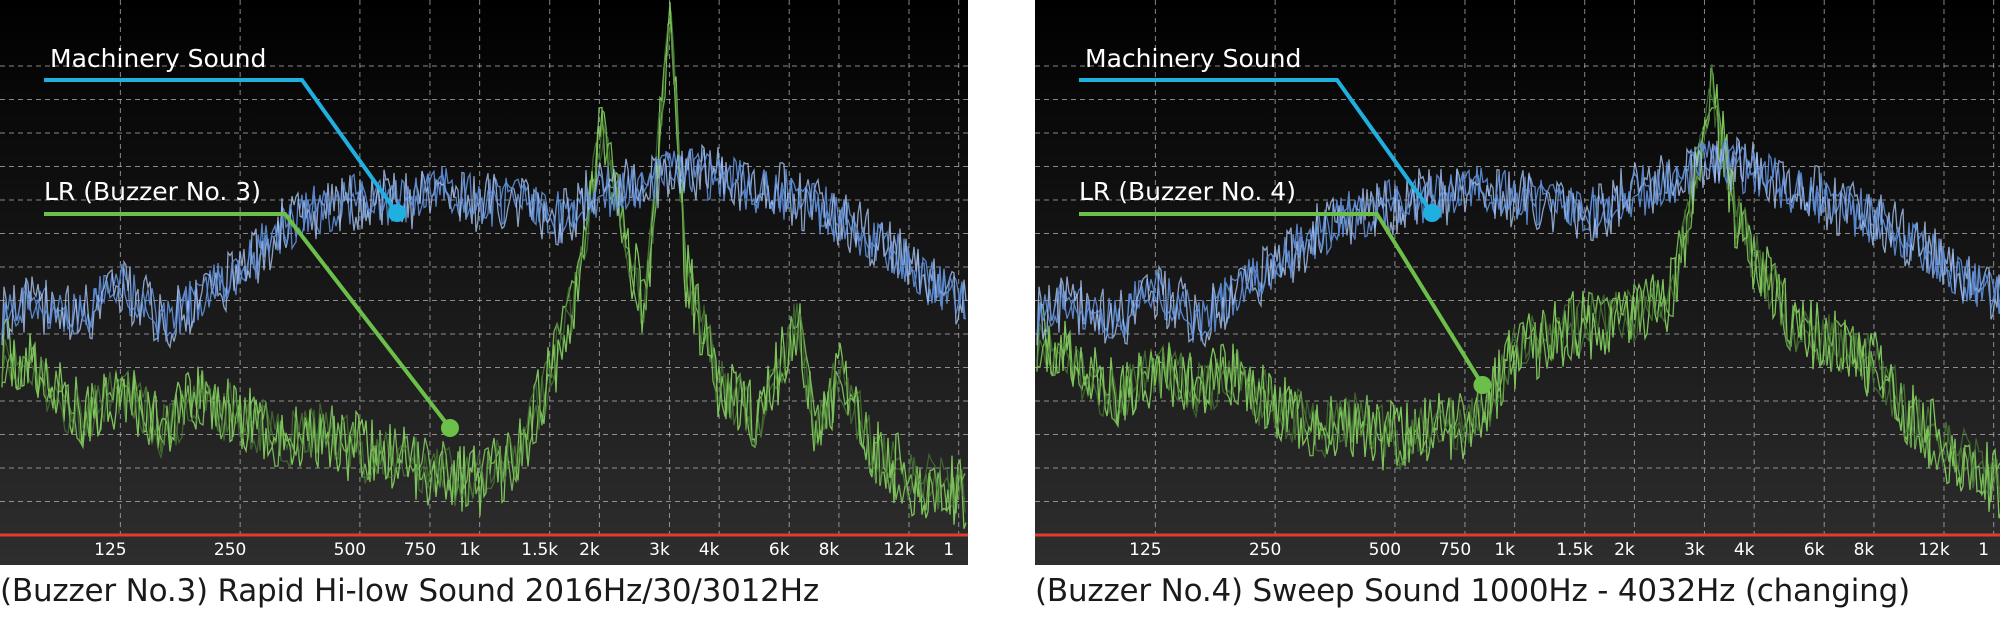 This screenshot has height=643, width=2000. I want to click on callouts: Machinery Sound LR (Buzzer No. 4), so click(1285, 219).